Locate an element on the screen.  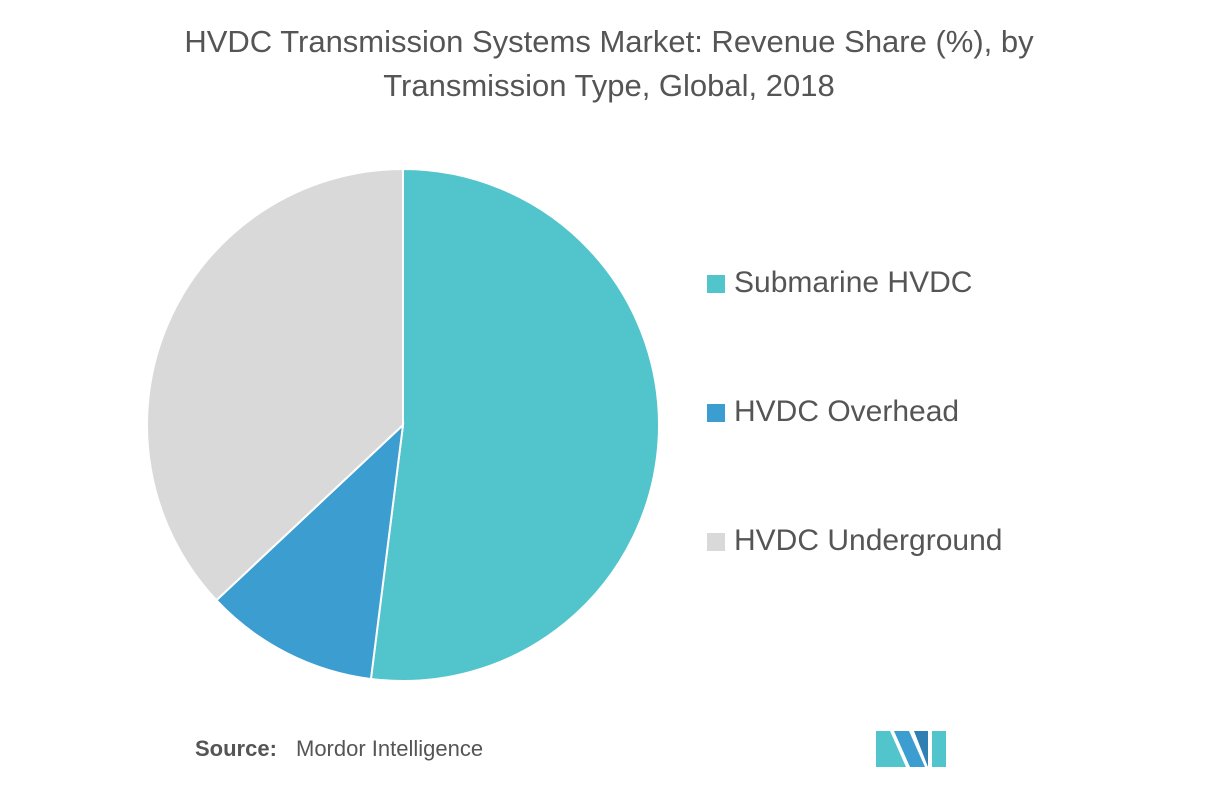
legend-label: HVDC Overhead is located at coordinates (846, 411).